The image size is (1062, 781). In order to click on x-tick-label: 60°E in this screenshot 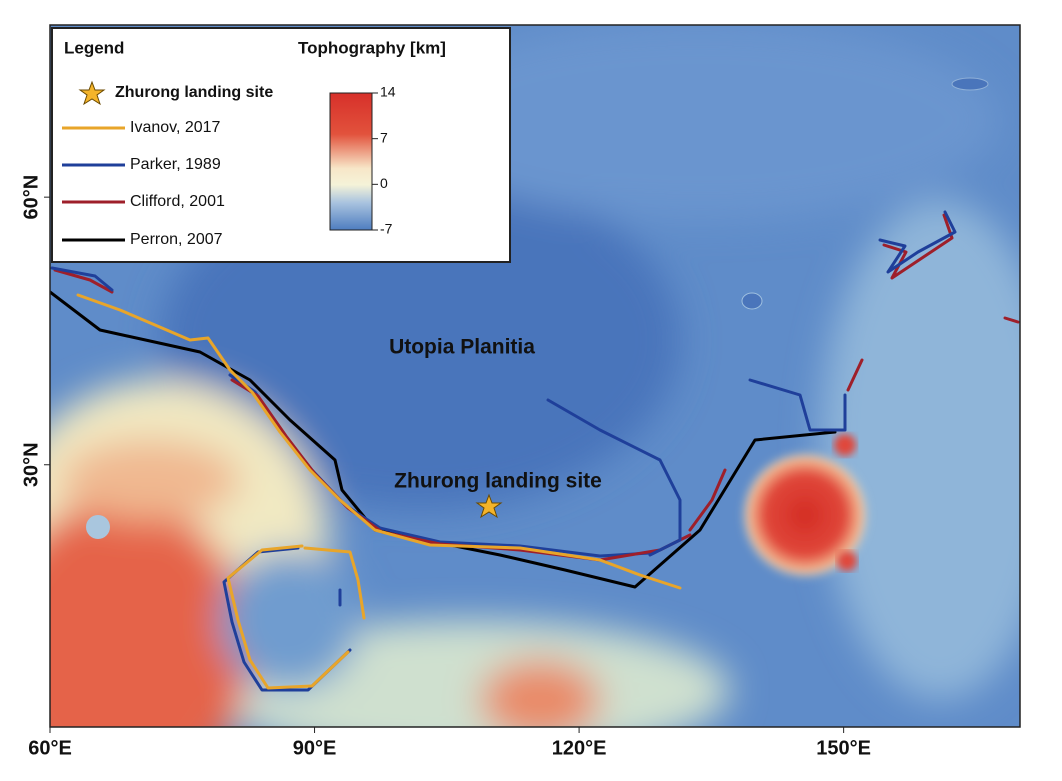, I will do `click(50, 748)`.